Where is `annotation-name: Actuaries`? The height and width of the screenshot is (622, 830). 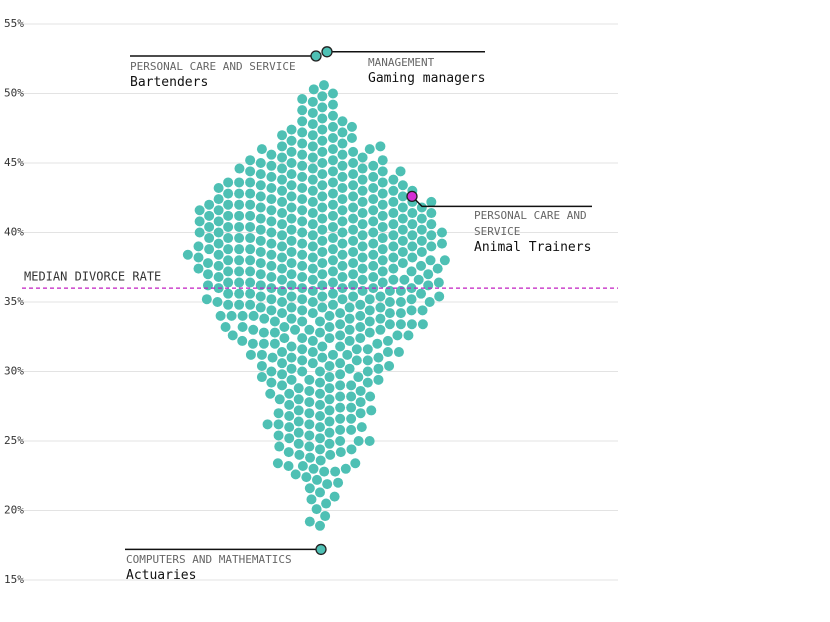 annotation-name: Actuaries is located at coordinates (161, 576).